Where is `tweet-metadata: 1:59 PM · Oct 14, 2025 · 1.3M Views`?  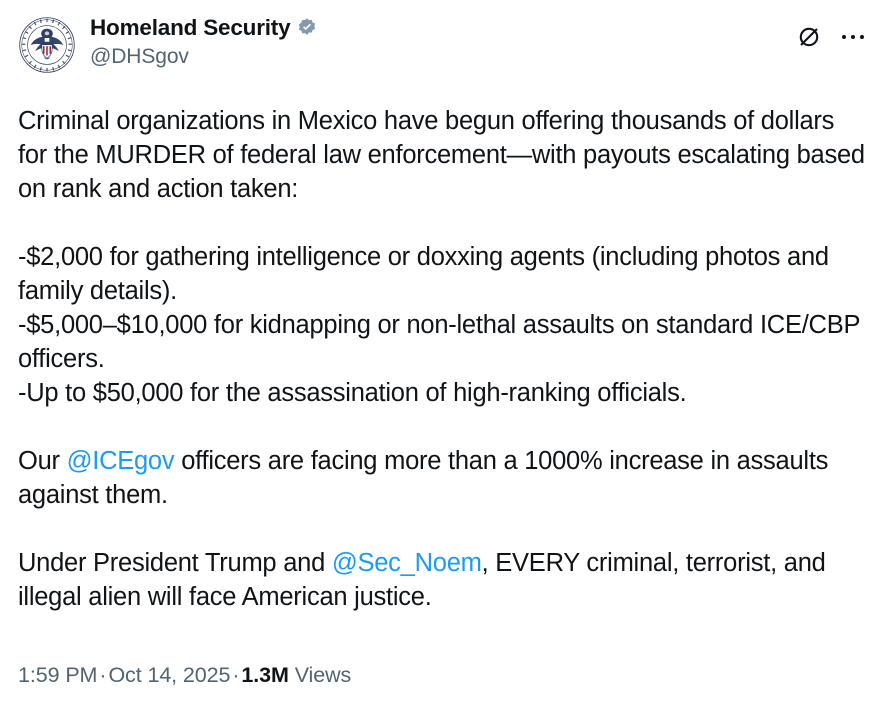
tweet-metadata: 1:59 PM · Oct 14, 2025 · 1.3M Views is located at coordinates (184, 675).